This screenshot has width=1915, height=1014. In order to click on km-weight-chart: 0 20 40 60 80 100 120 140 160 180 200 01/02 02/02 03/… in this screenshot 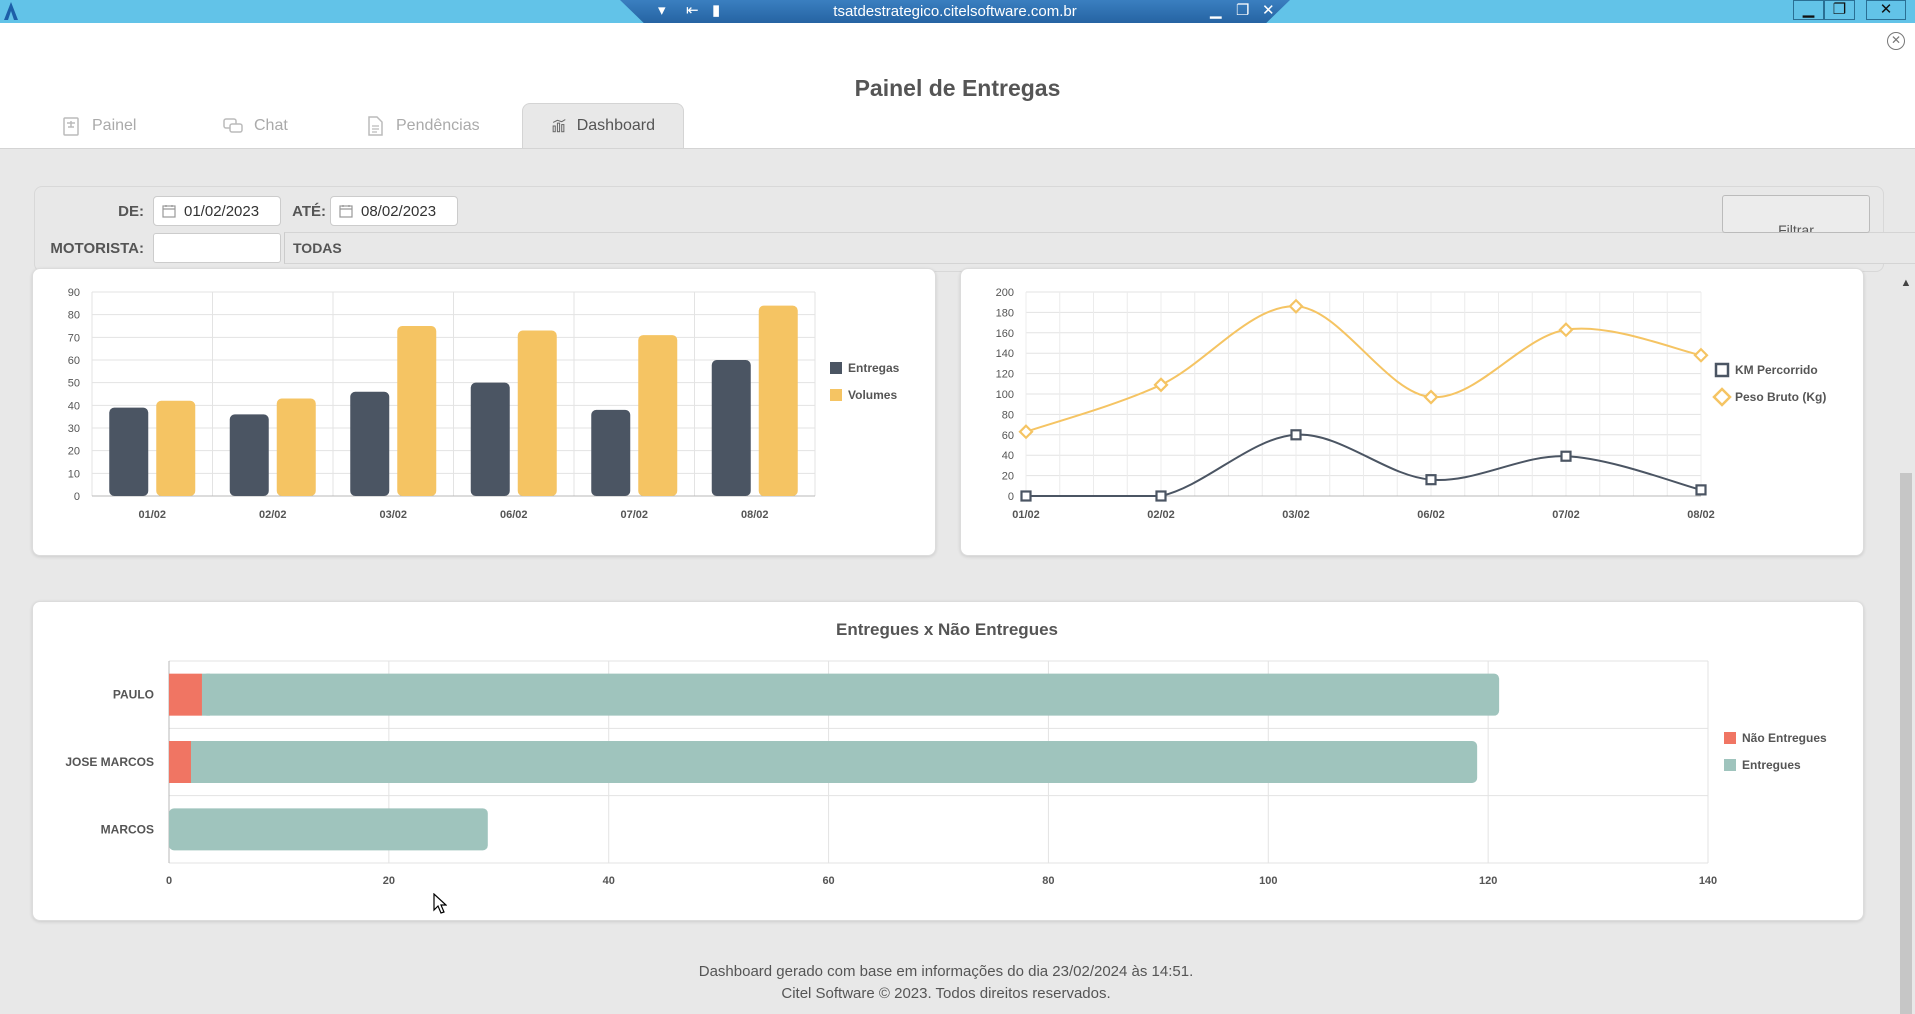, I will do `click(1411, 404)`.